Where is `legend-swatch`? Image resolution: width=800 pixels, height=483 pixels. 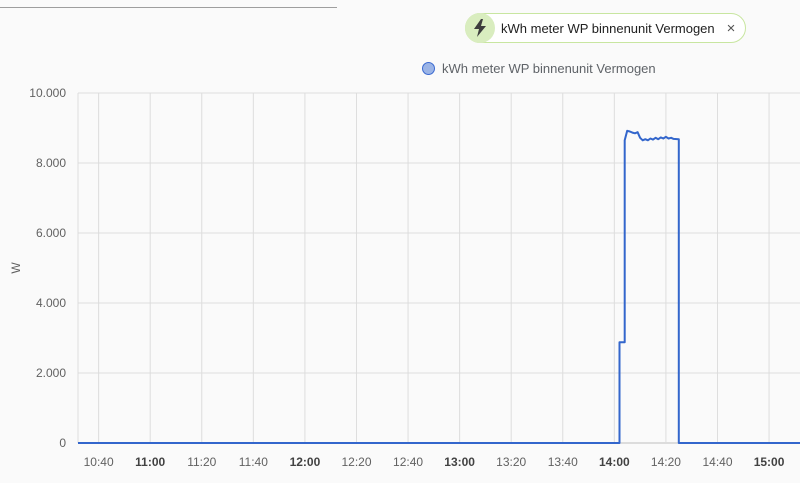
legend-swatch is located at coordinates (428, 68).